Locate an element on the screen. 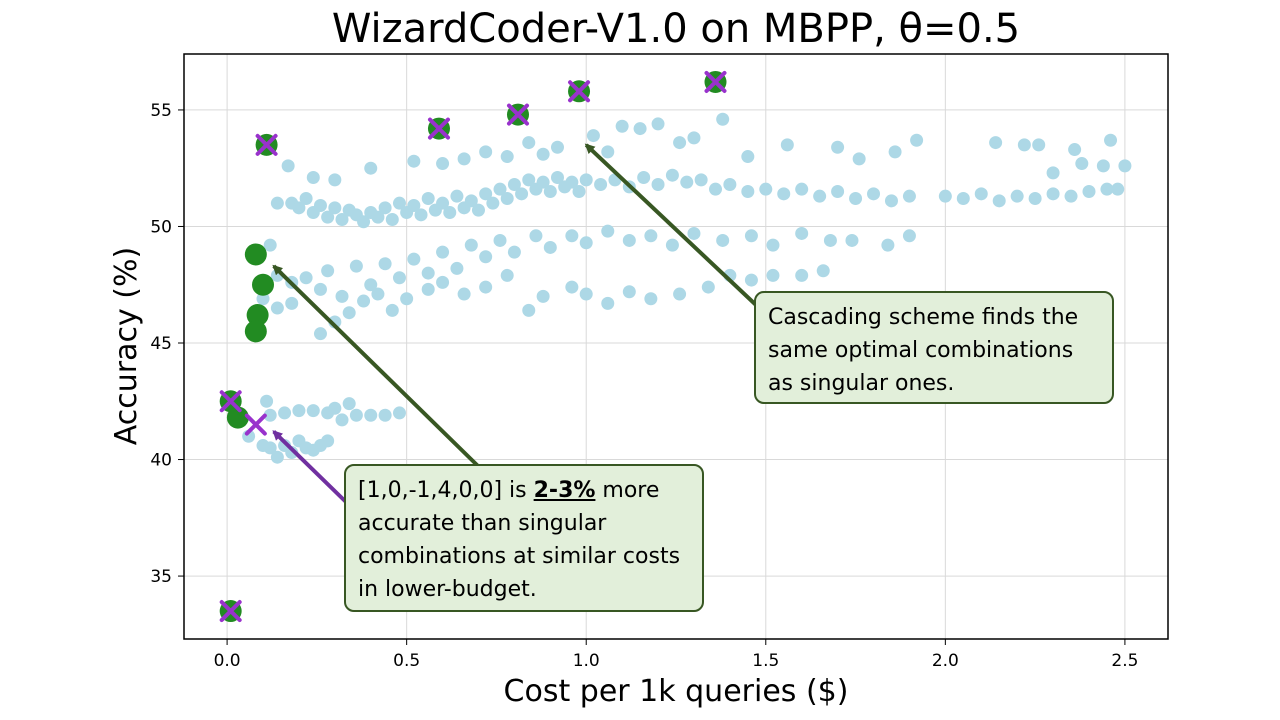 This screenshot has height=720, width=1280. y-axis-ticks: 35 40 45 50 55 is located at coordinates (167, 344).